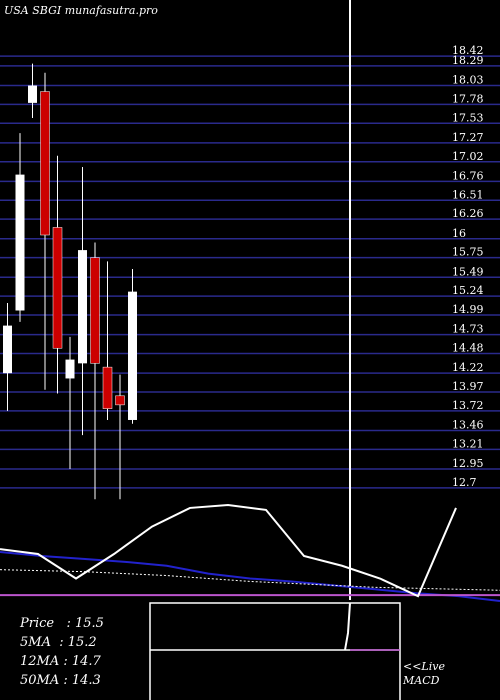 Image resolution: width=500 pixels, height=700 pixels. What do you see at coordinates (468, 213) in the screenshot?
I see `y-tick-label: 16.26` at bounding box center [468, 213].